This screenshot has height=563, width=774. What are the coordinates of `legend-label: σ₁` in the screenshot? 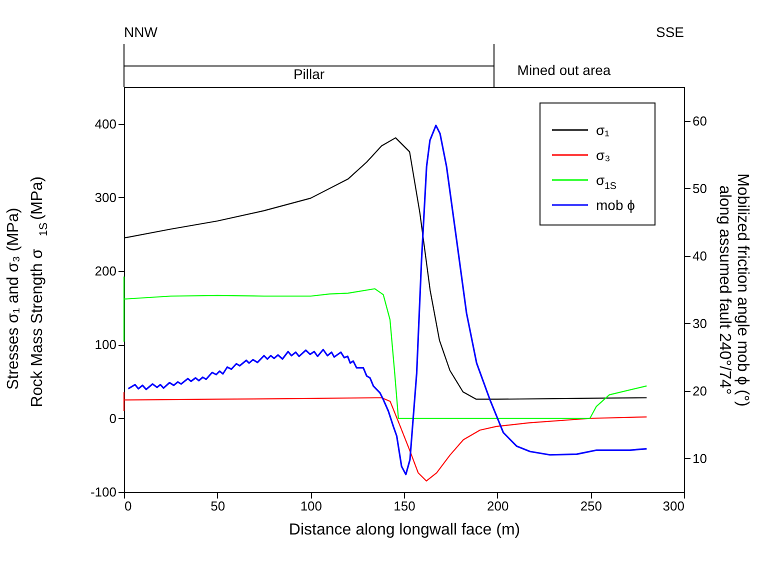 It's located at (603, 130).